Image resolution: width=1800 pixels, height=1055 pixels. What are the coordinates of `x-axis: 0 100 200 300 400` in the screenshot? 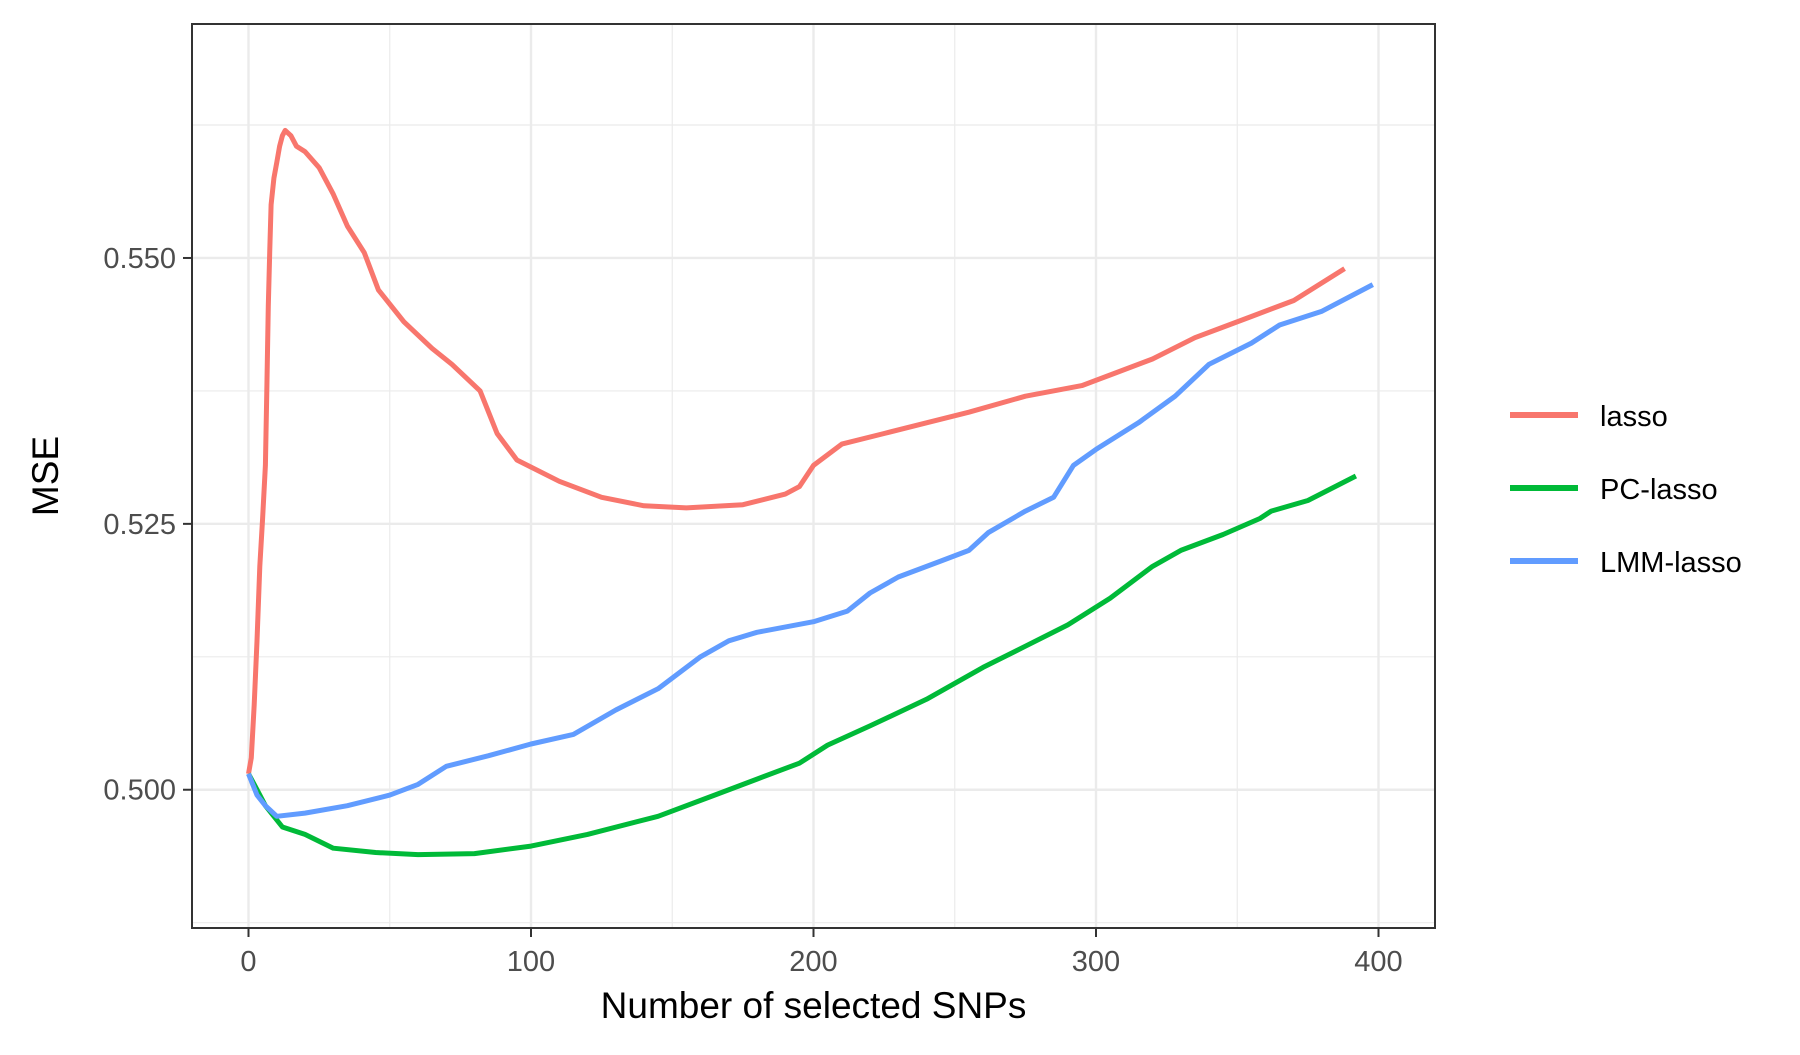 It's located at (821, 953).